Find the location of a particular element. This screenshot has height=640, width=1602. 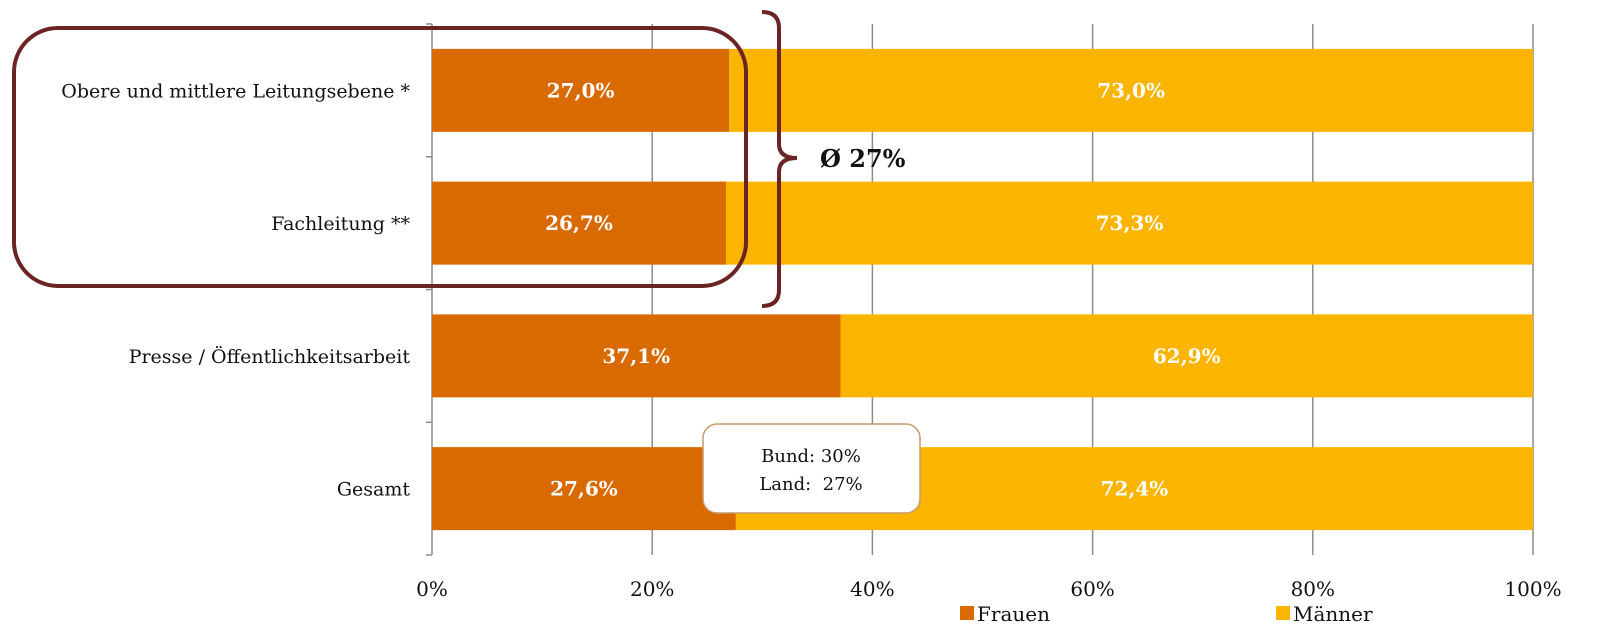

bar-value-label: 27,6% is located at coordinates (584, 489).